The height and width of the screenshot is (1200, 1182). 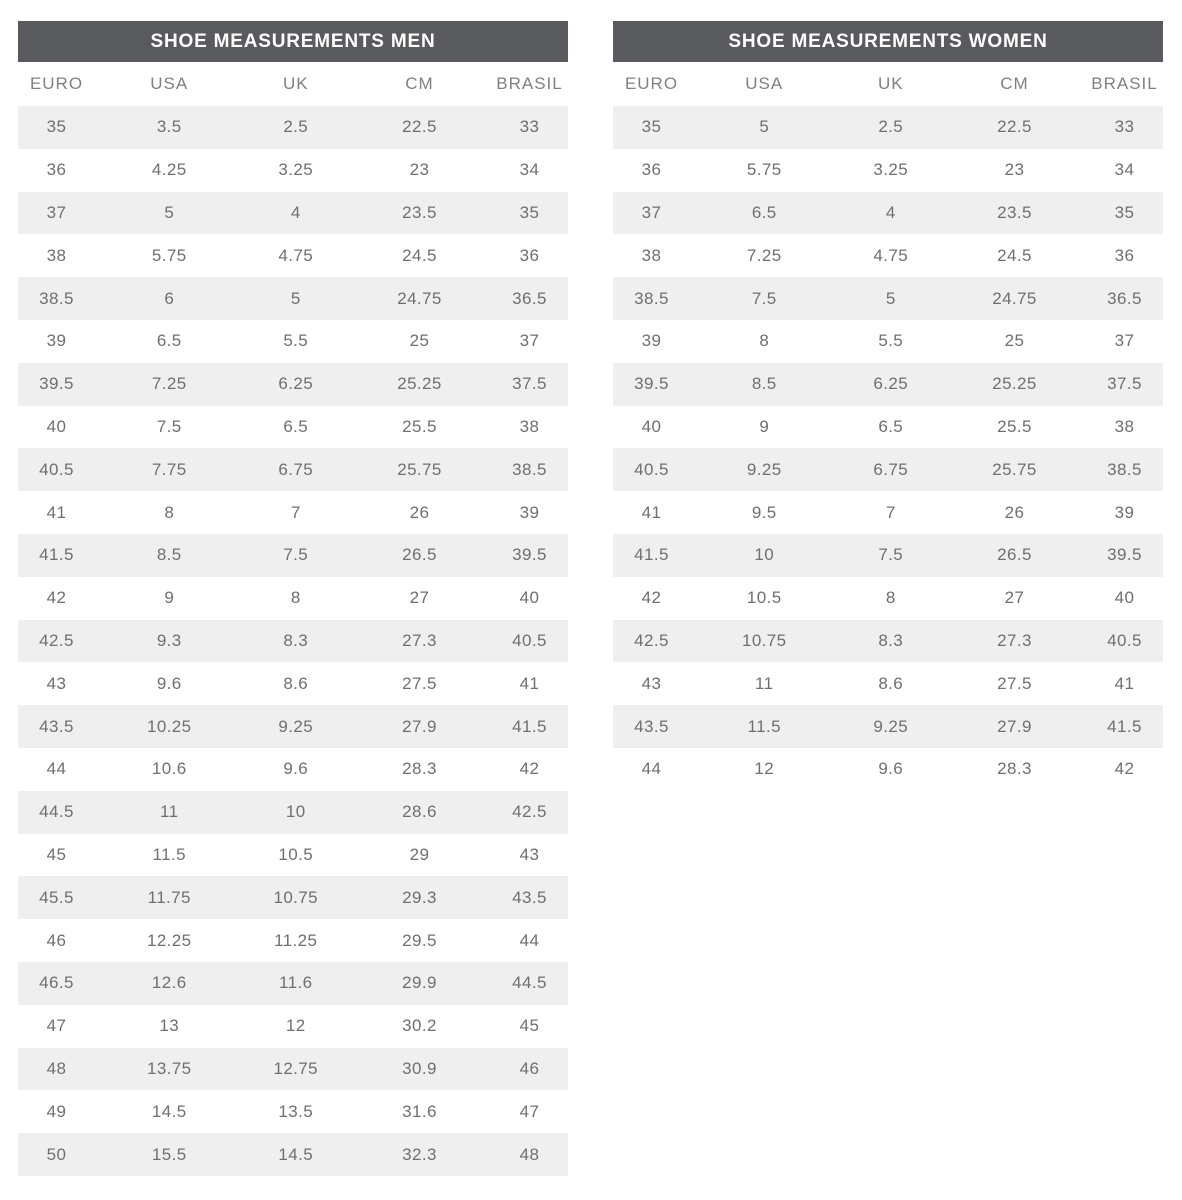 What do you see at coordinates (169, 298) in the screenshot?
I see `cell-usa: 6` at bounding box center [169, 298].